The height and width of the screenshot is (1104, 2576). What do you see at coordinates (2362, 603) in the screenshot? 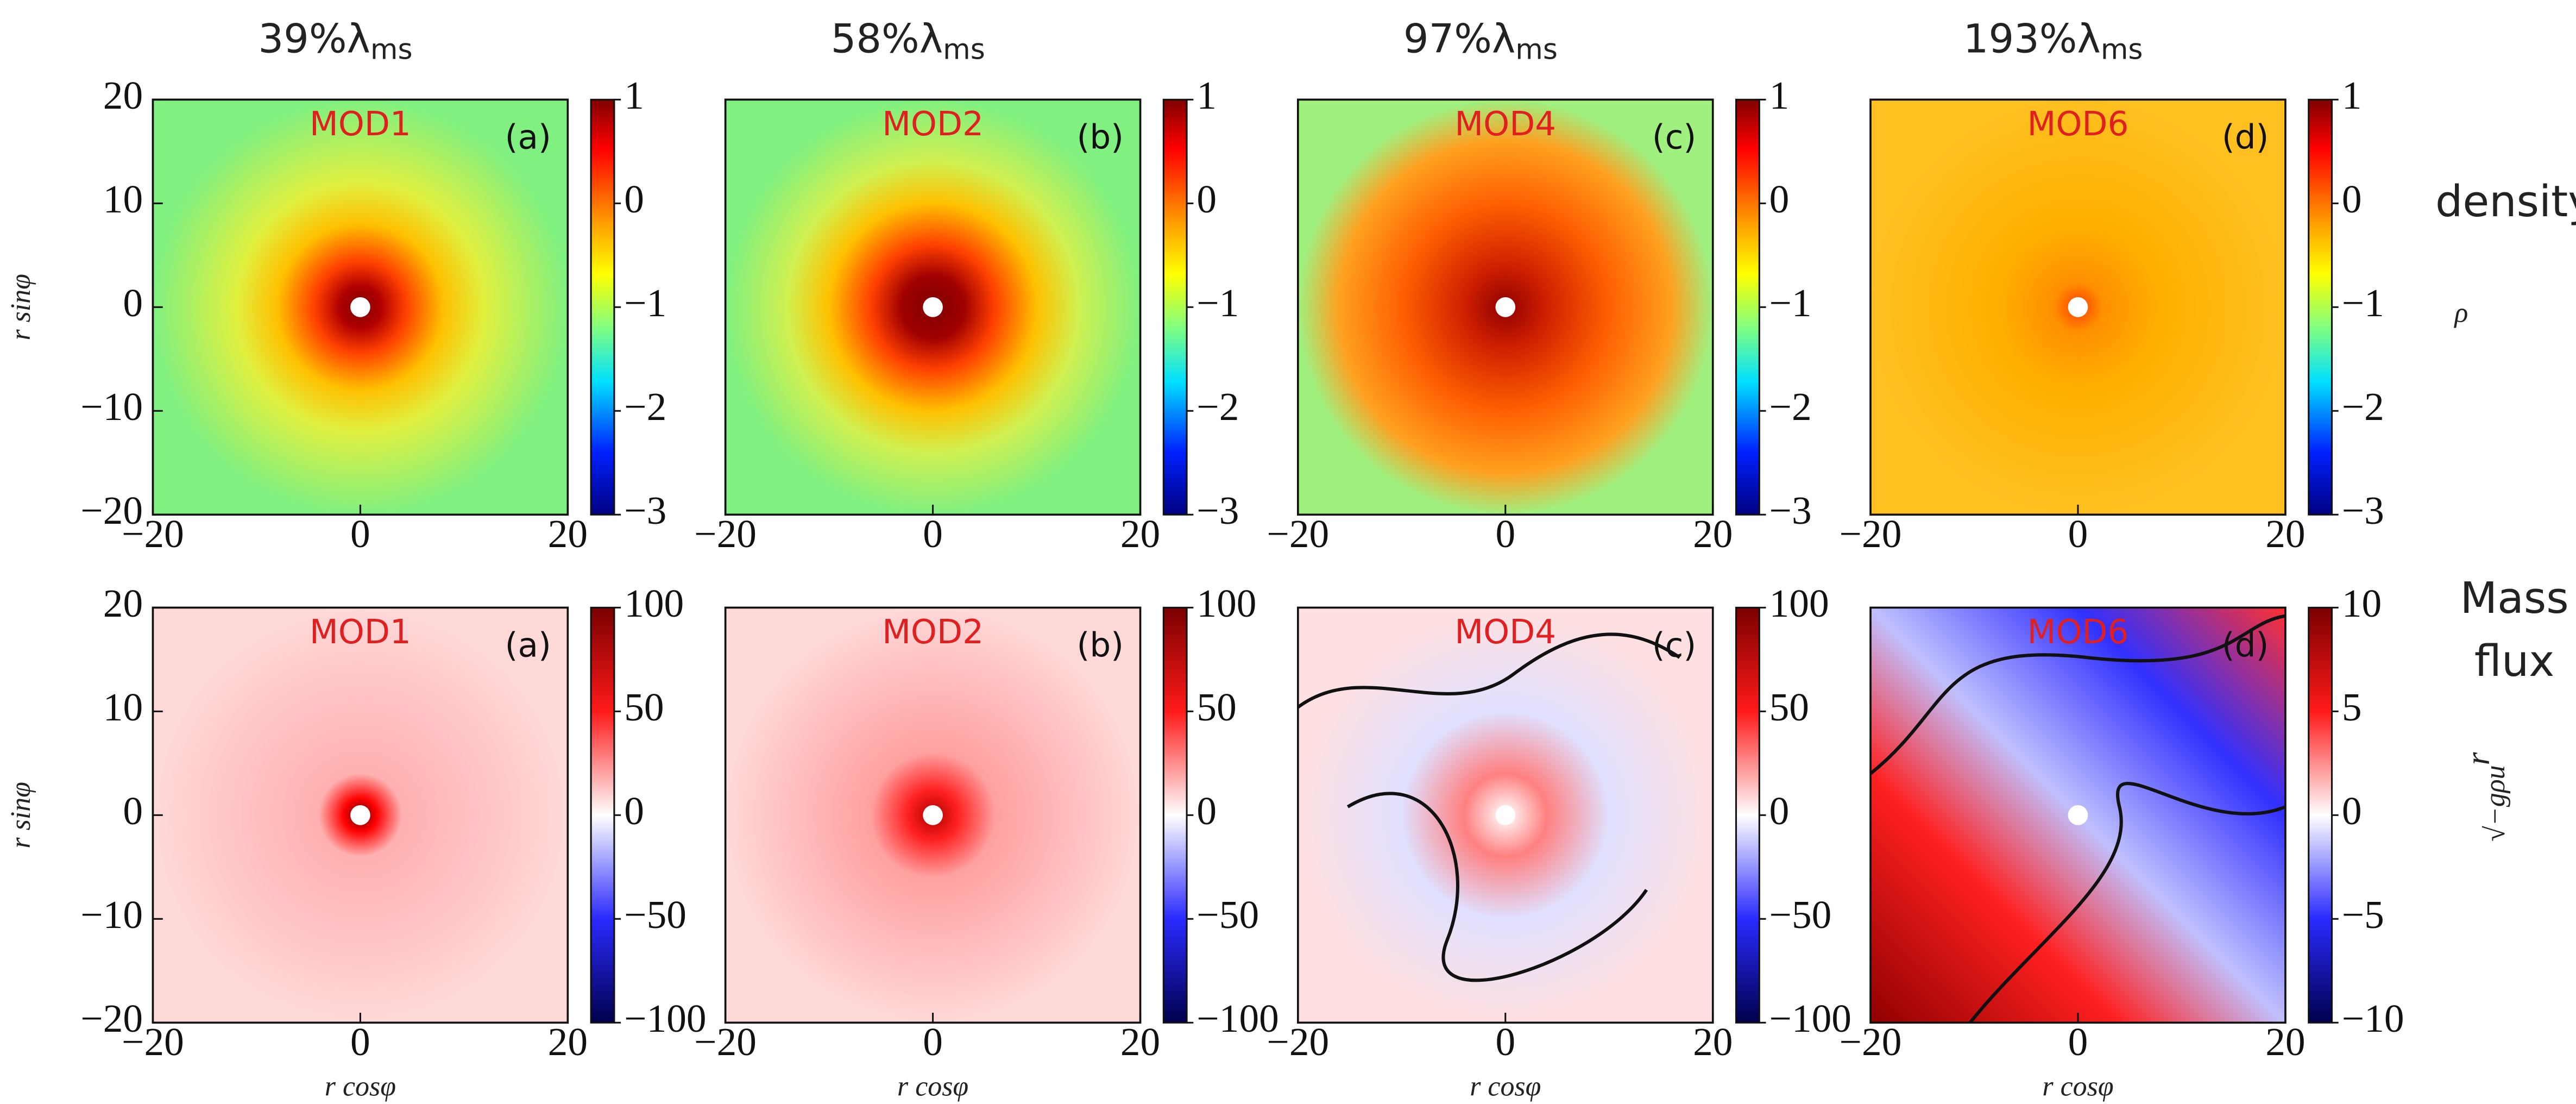
I see `colorbar-tick-label: 10` at bounding box center [2362, 603].